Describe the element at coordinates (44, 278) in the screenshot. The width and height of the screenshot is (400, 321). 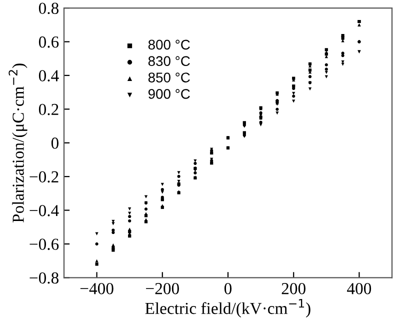
I see `y-tick-label: −0.8` at that location.